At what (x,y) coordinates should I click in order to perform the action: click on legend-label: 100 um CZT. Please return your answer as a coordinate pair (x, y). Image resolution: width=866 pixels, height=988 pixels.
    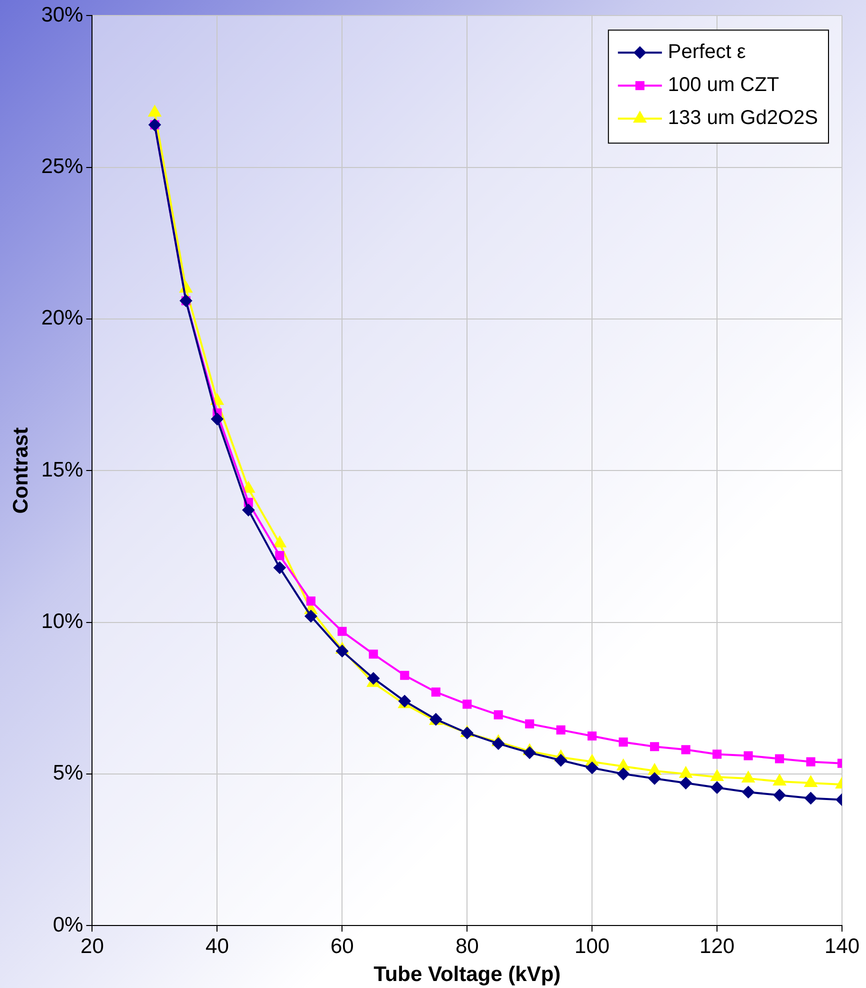
    Looking at the image, I should click on (724, 85).